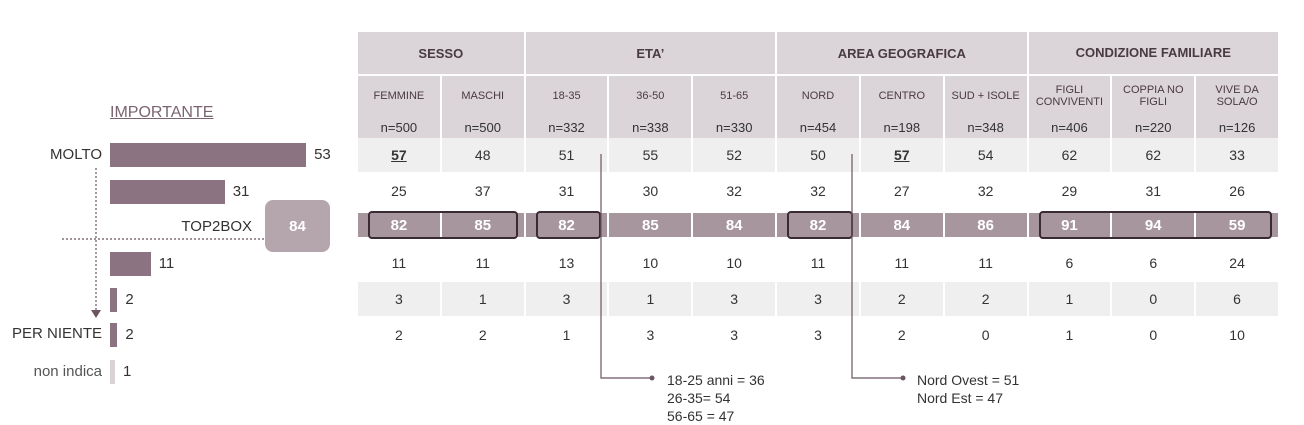 Image resolution: width=1304 pixels, height=425 pixels. What do you see at coordinates (216, 226) in the screenshot?
I see `top2box-label: TOP2BOX` at bounding box center [216, 226].